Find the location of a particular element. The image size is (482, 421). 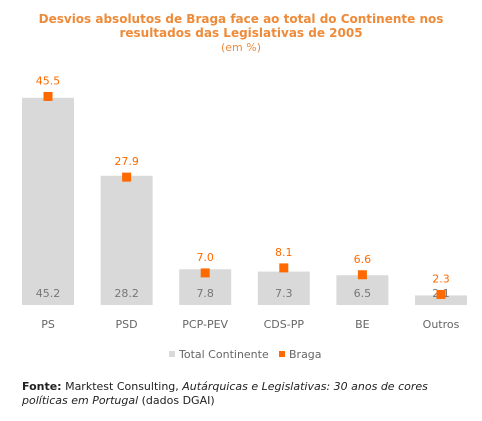

category-tick-label: CDS-PP is located at coordinates (284, 324).